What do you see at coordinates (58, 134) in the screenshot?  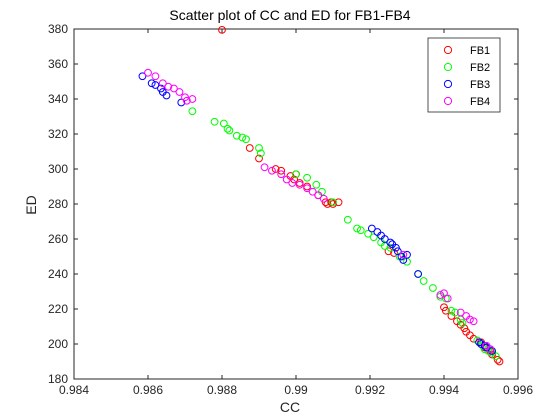 I see `y-tick-label: 320` at bounding box center [58, 134].